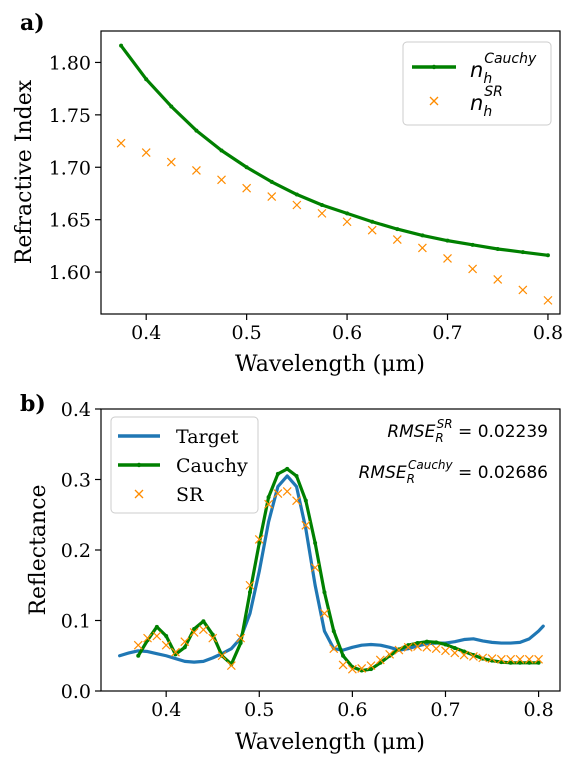 The width and height of the screenshot is (576, 768). What do you see at coordinates (486, 102) in the screenshot?
I see `panel-a-legend-sr-label: nh SR` at bounding box center [486, 102].